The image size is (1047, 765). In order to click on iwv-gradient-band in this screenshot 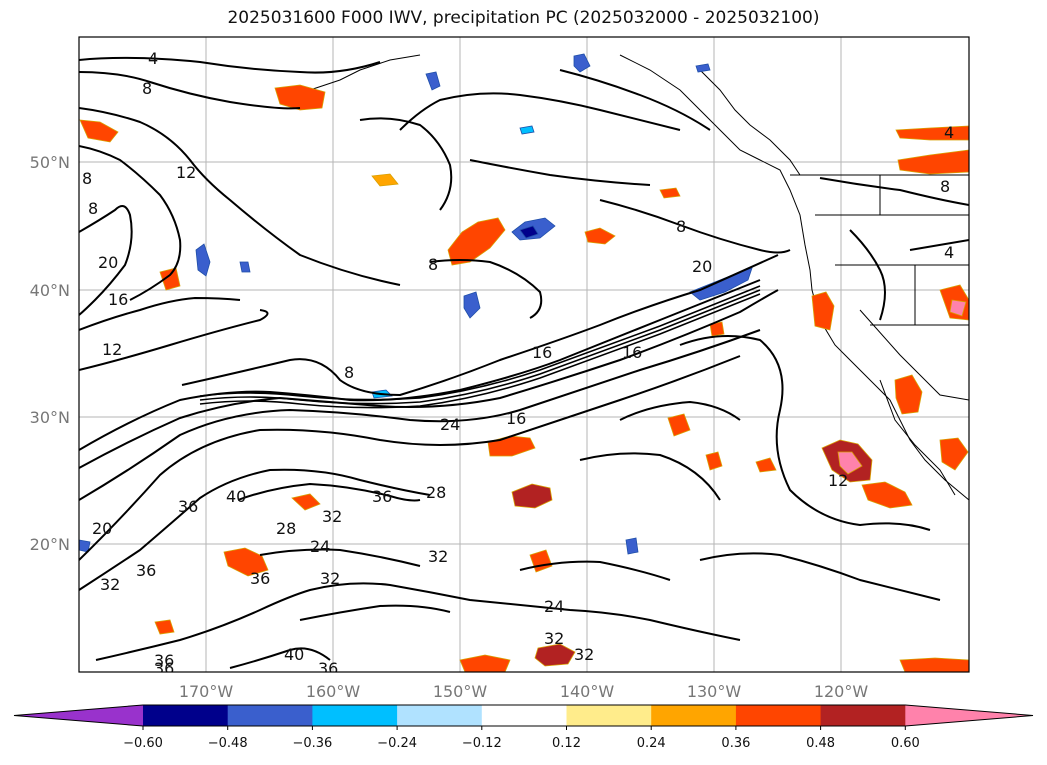, I will do `click(480, 347)`.